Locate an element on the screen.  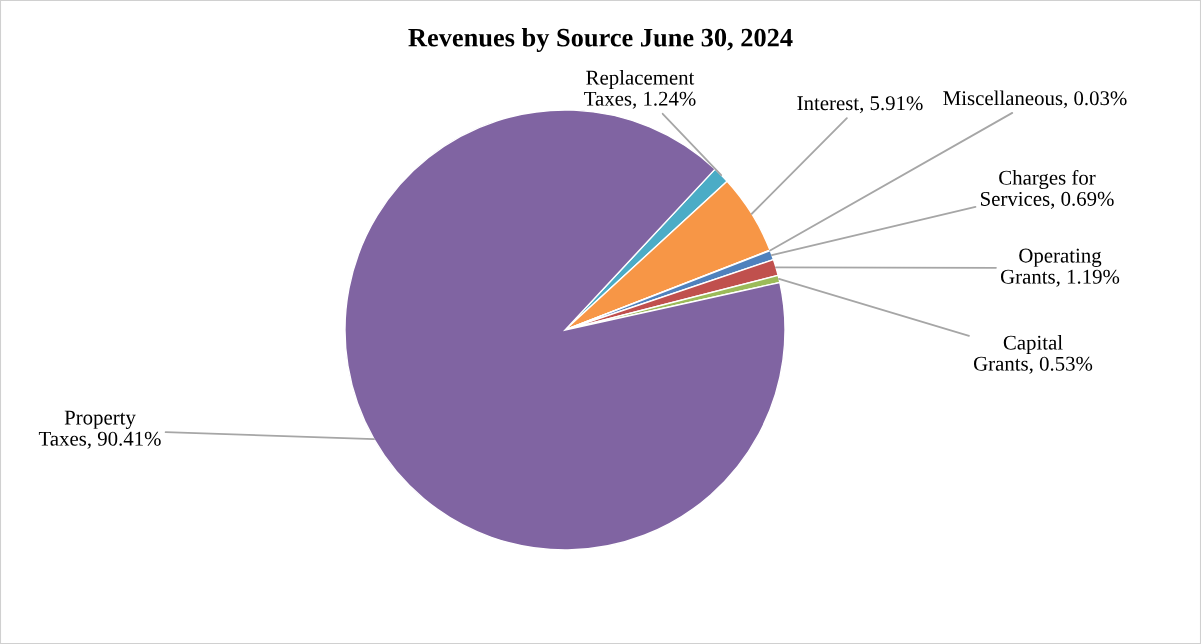
slice-label: Miscellaneous, 0.03% is located at coordinates (1035, 99).